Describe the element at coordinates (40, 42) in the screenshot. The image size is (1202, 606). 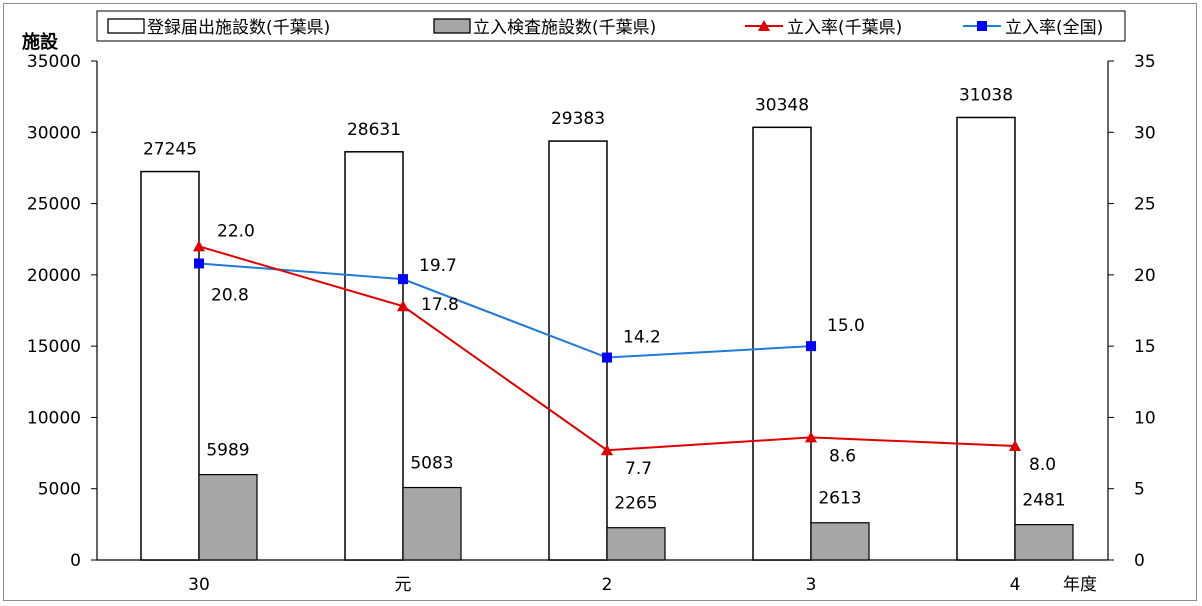
I see `y-axis-left-label: 施設` at that location.